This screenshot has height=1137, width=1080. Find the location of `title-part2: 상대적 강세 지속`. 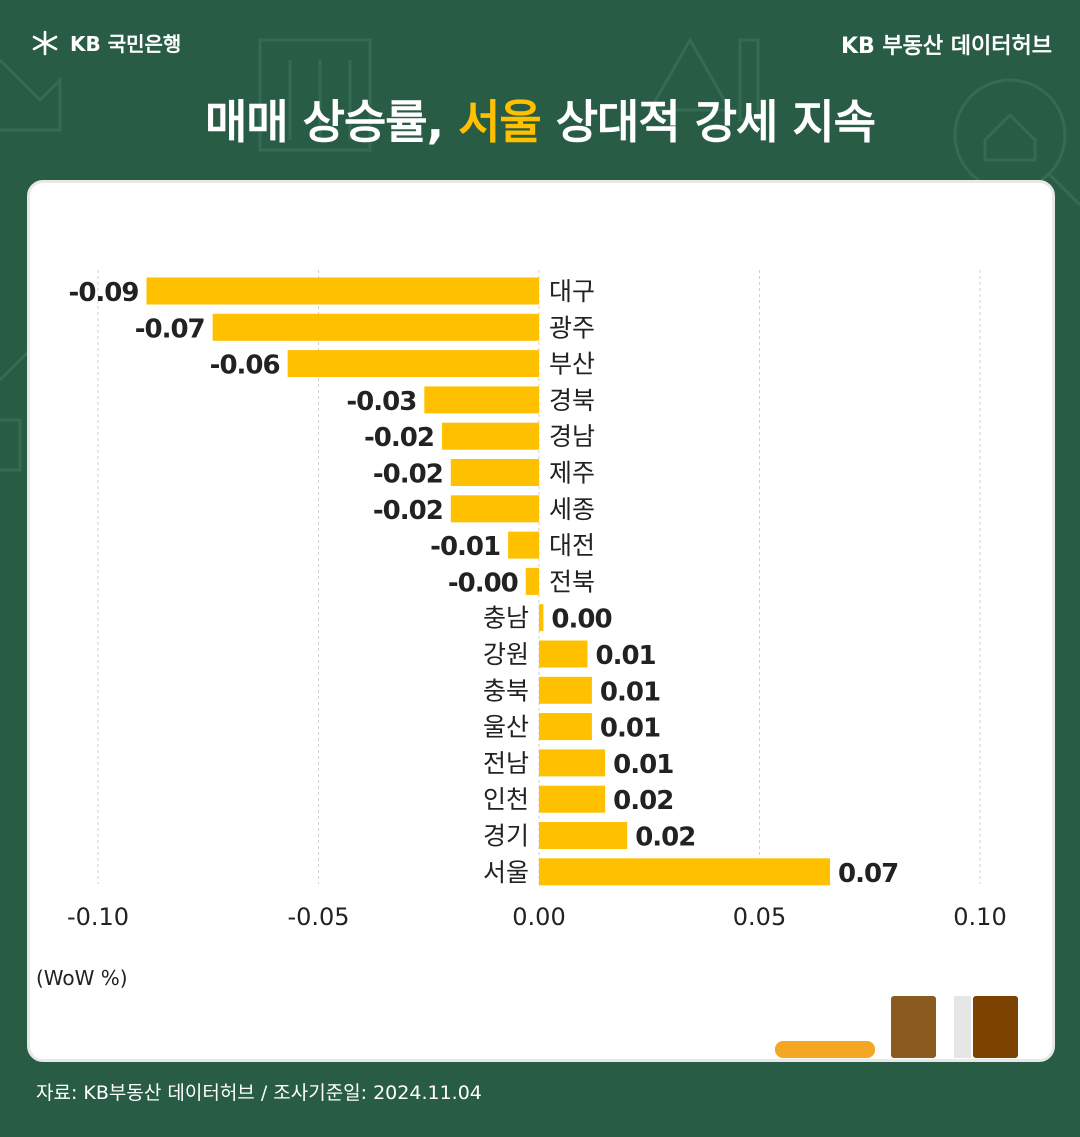

title-part2: 상대적 강세 지속 is located at coordinates (715, 122).